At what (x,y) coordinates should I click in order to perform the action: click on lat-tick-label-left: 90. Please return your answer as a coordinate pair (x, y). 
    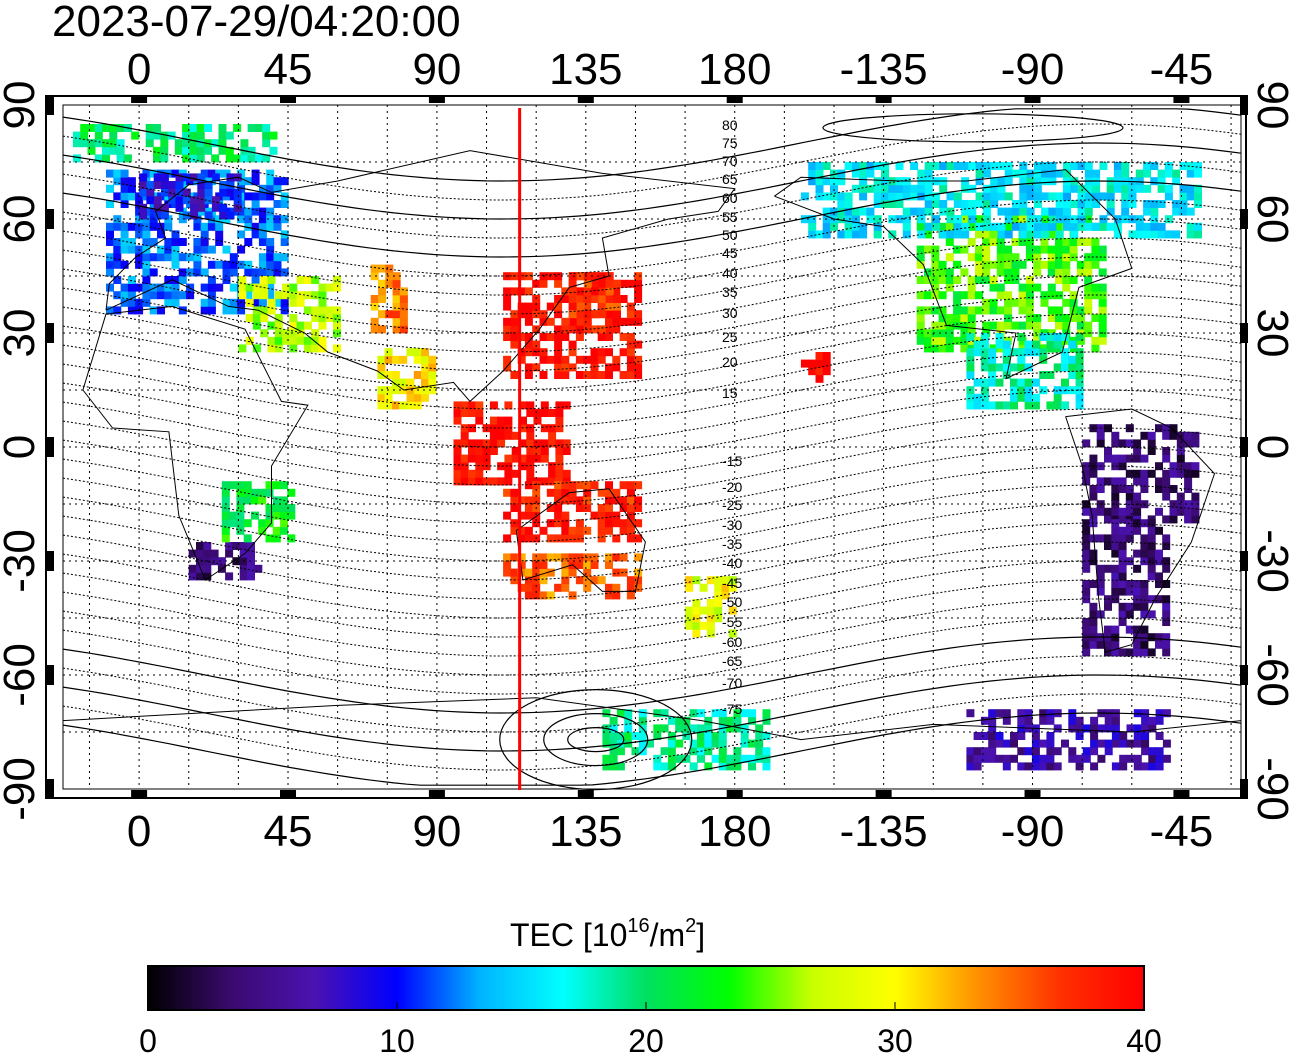
    Looking at the image, I should click on (22, 105).